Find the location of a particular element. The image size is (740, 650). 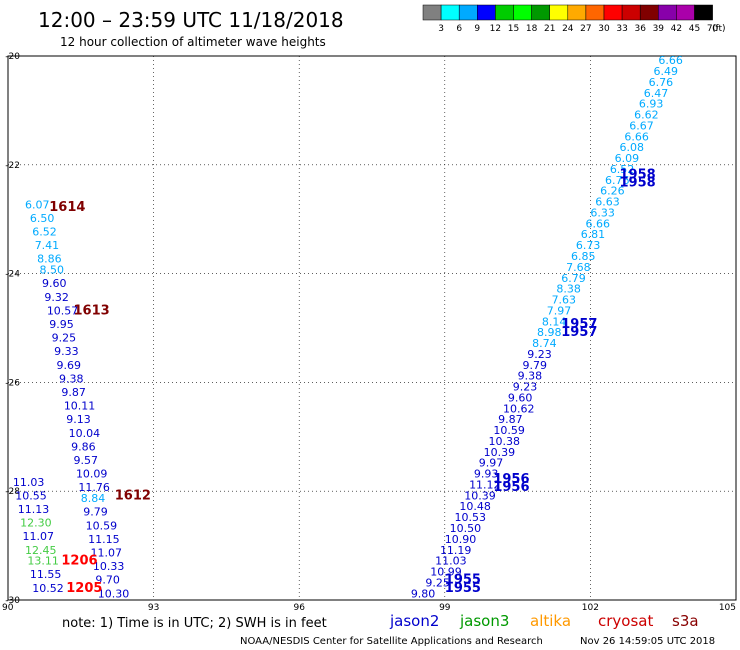

wave-height-label: 6.07 is located at coordinates (37, 204).